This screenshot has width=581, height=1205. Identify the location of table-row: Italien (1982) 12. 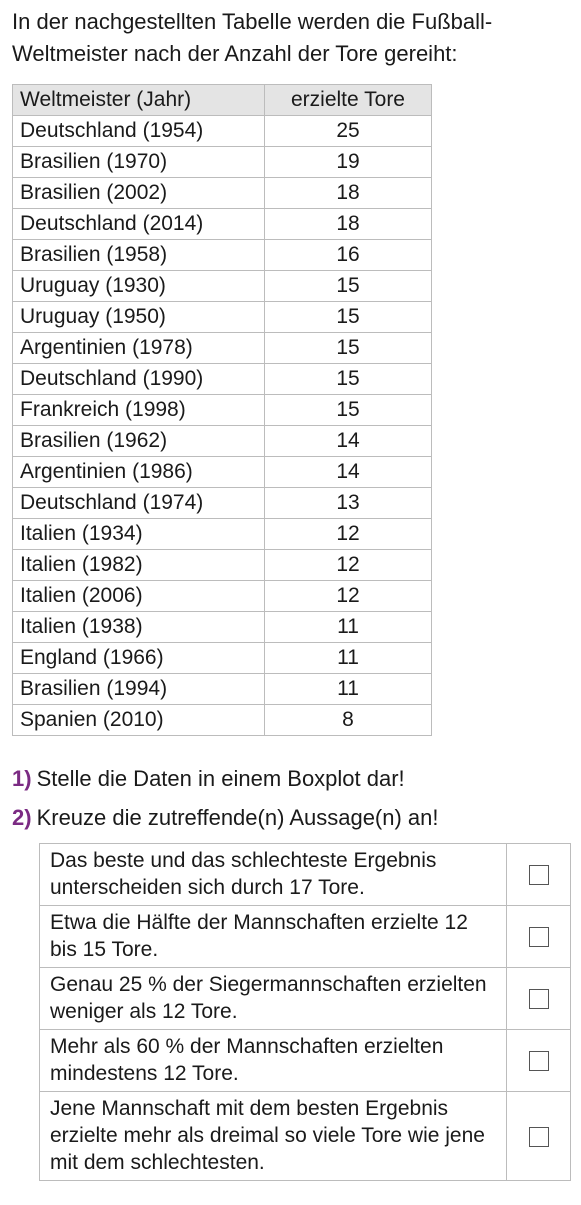
(222, 565).